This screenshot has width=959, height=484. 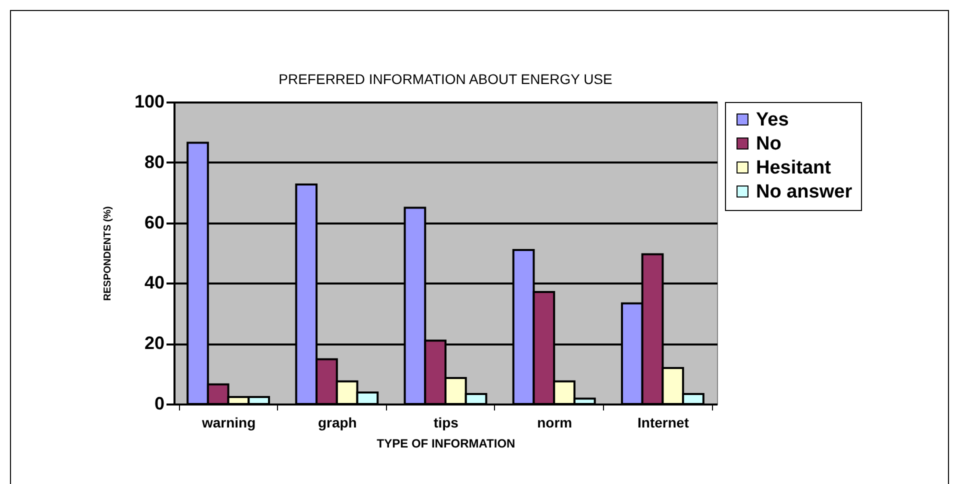 I want to click on y-tick-label: 80, so click(x=154, y=162).